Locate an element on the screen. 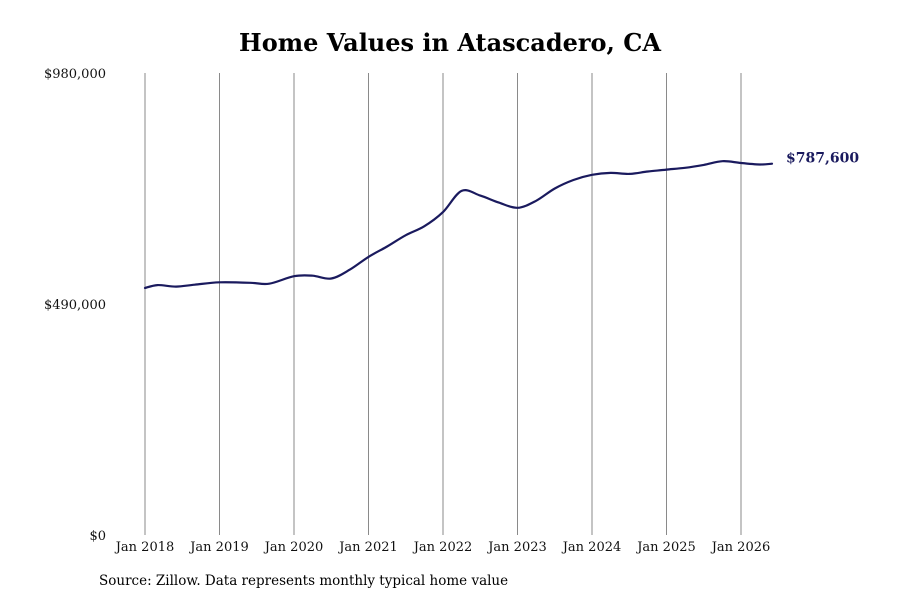  x-tick-label: Jan 2025 is located at coordinates (665, 547).